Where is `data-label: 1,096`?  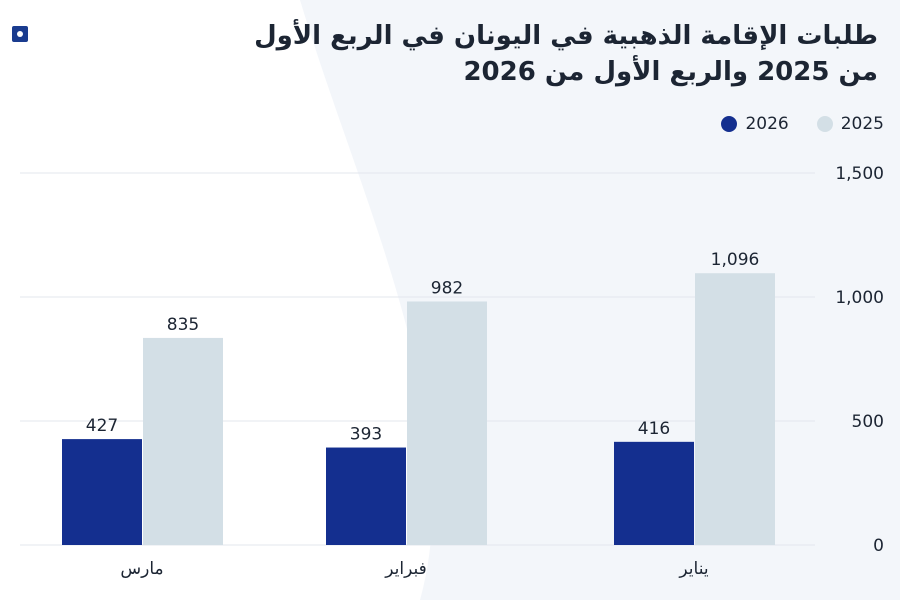 data-label: 1,096 is located at coordinates (735, 260).